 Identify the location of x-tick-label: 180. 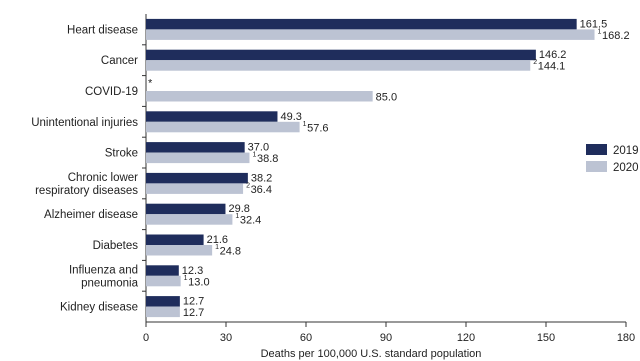
(626, 338).